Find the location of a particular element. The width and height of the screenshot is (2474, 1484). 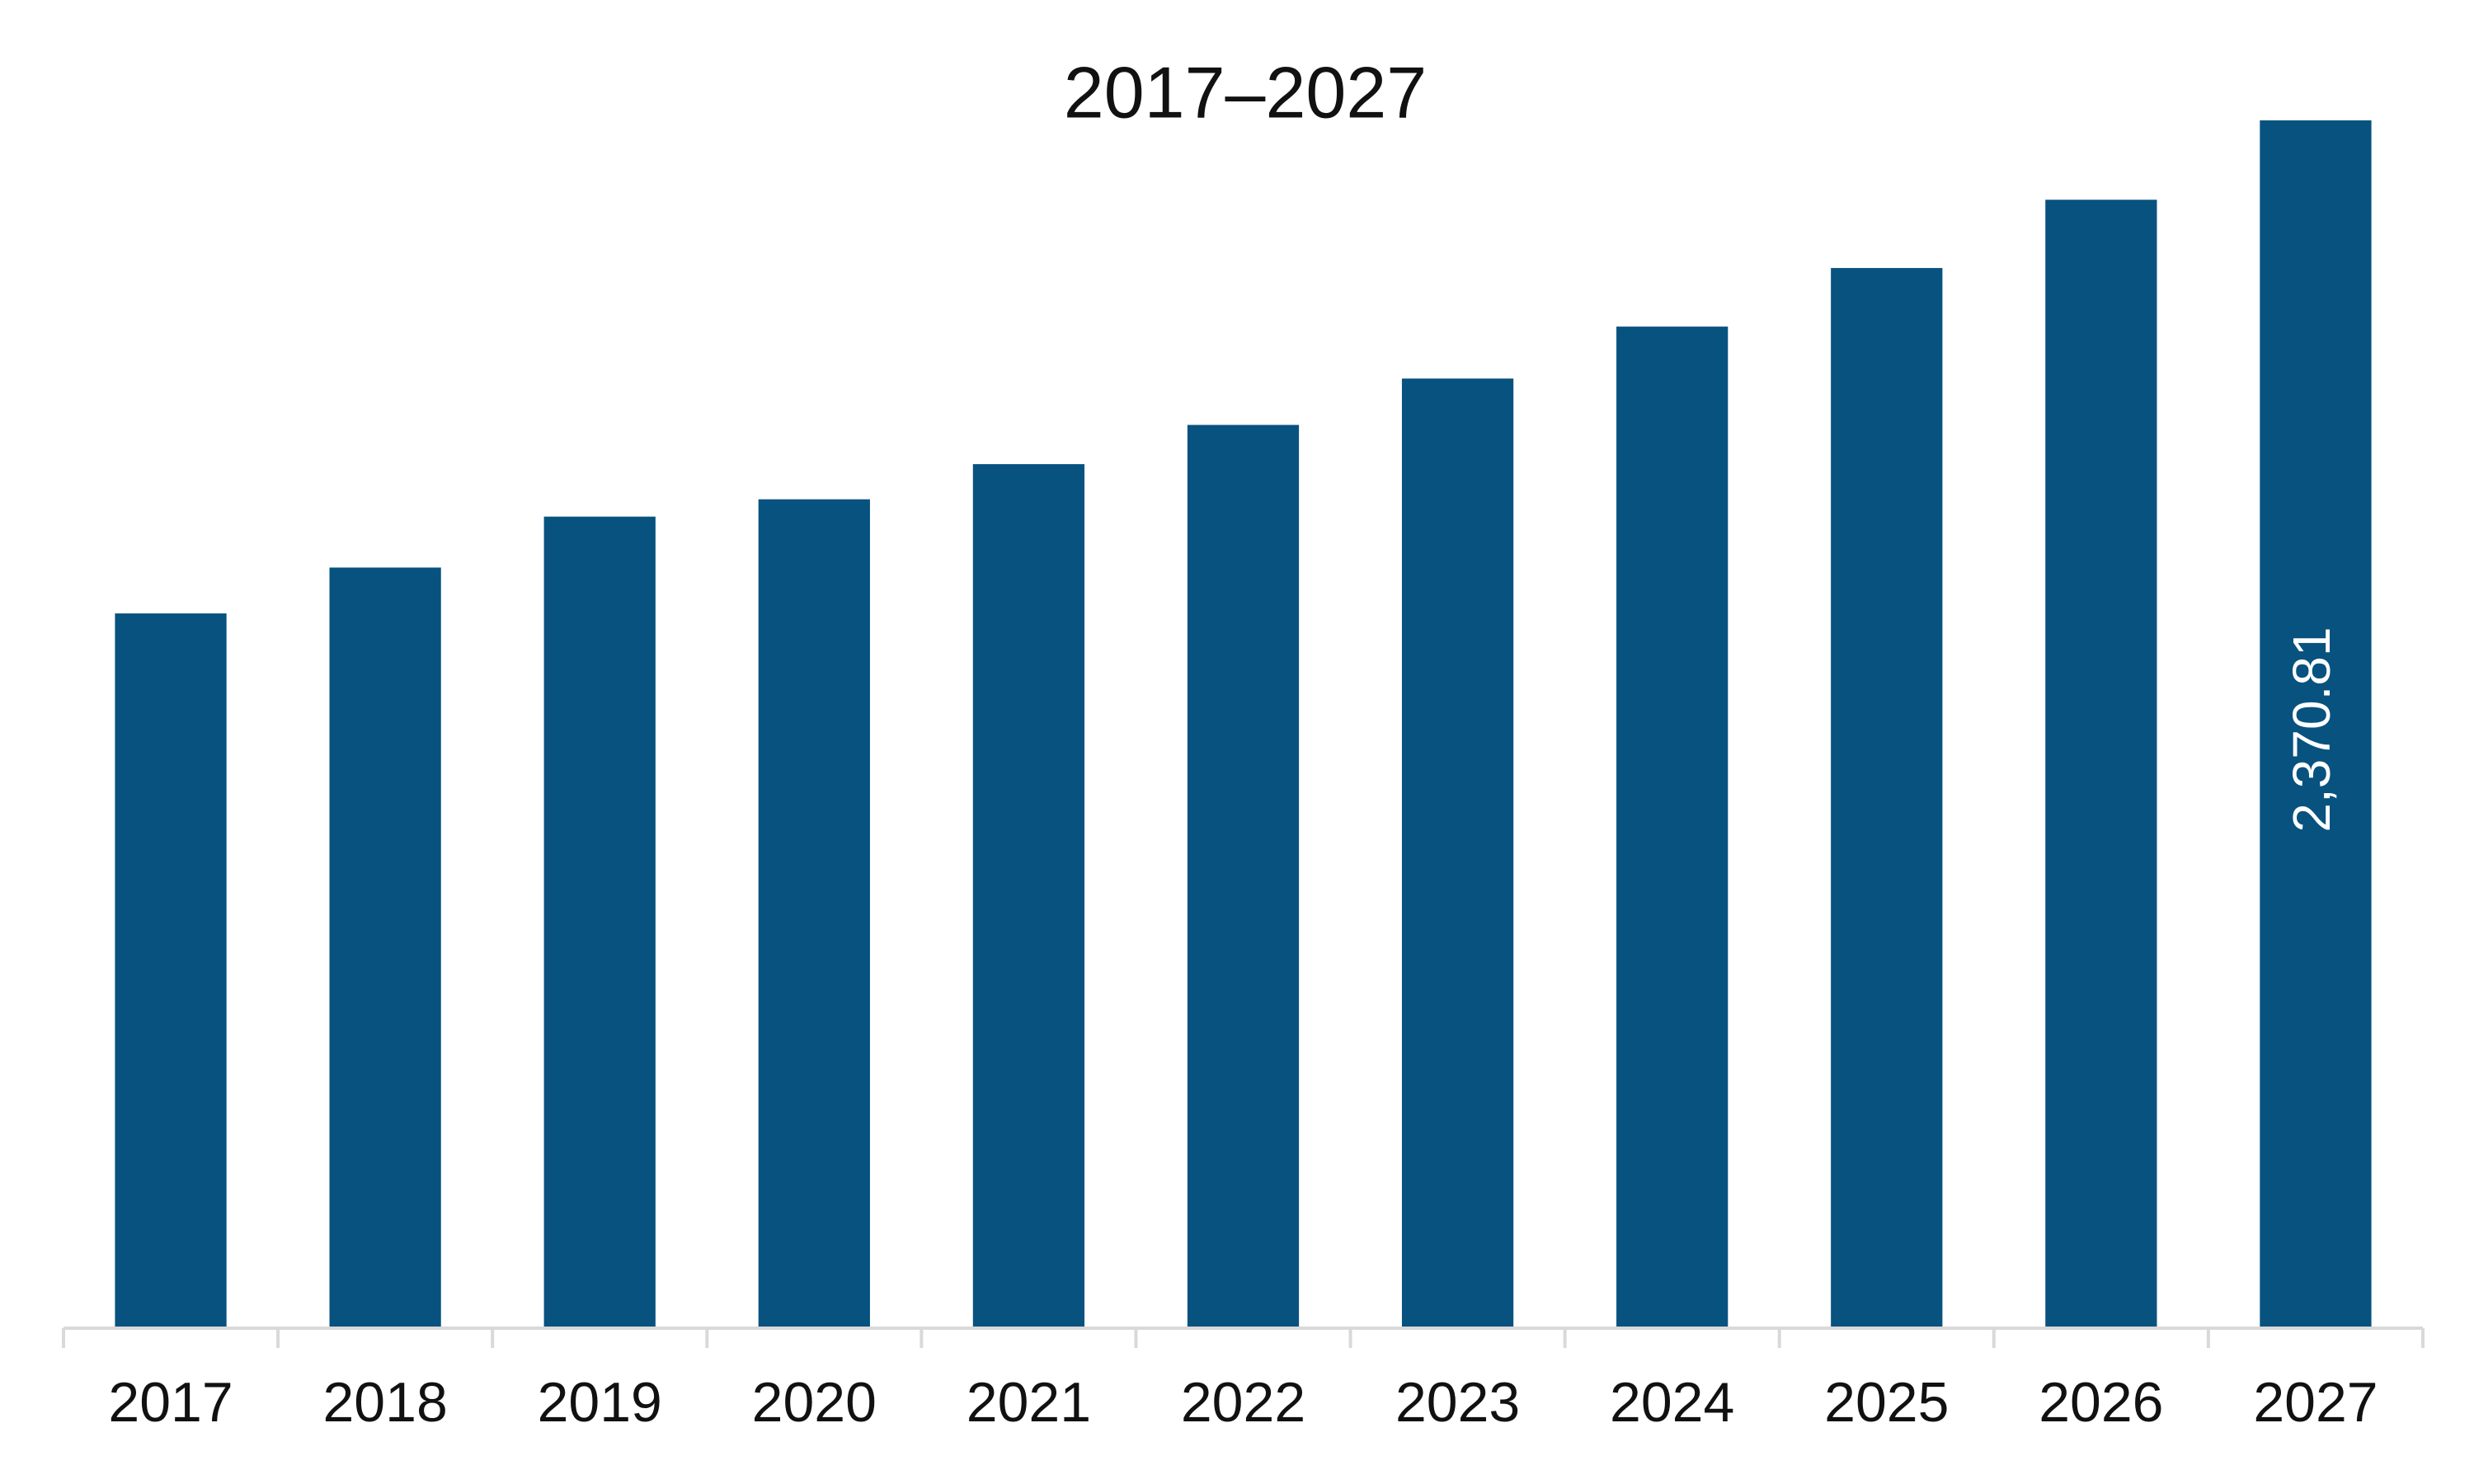

x-tick-label: 2022 is located at coordinates (1243, 1402).